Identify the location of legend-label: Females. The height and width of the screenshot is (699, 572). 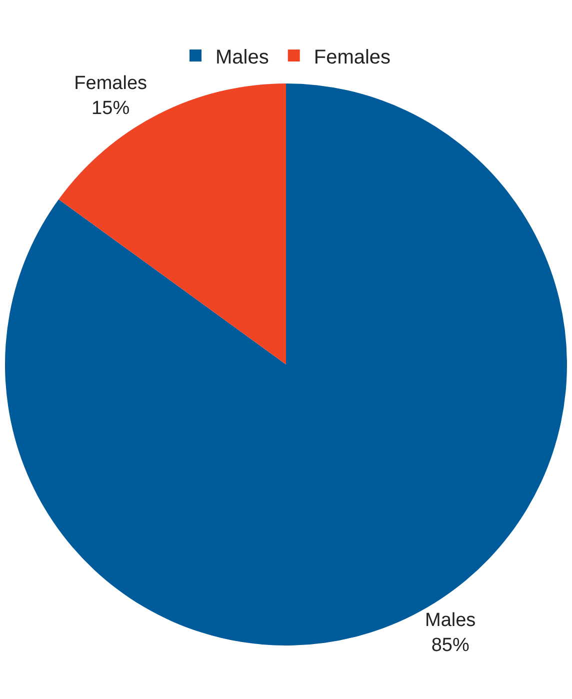
(352, 57).